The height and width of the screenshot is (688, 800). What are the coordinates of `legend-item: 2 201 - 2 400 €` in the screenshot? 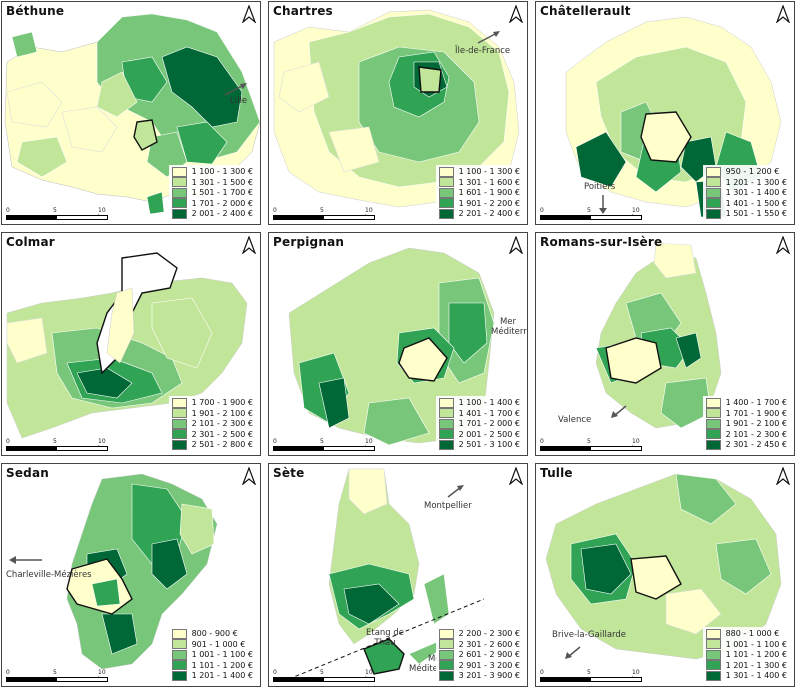 It's located at (479, 214).